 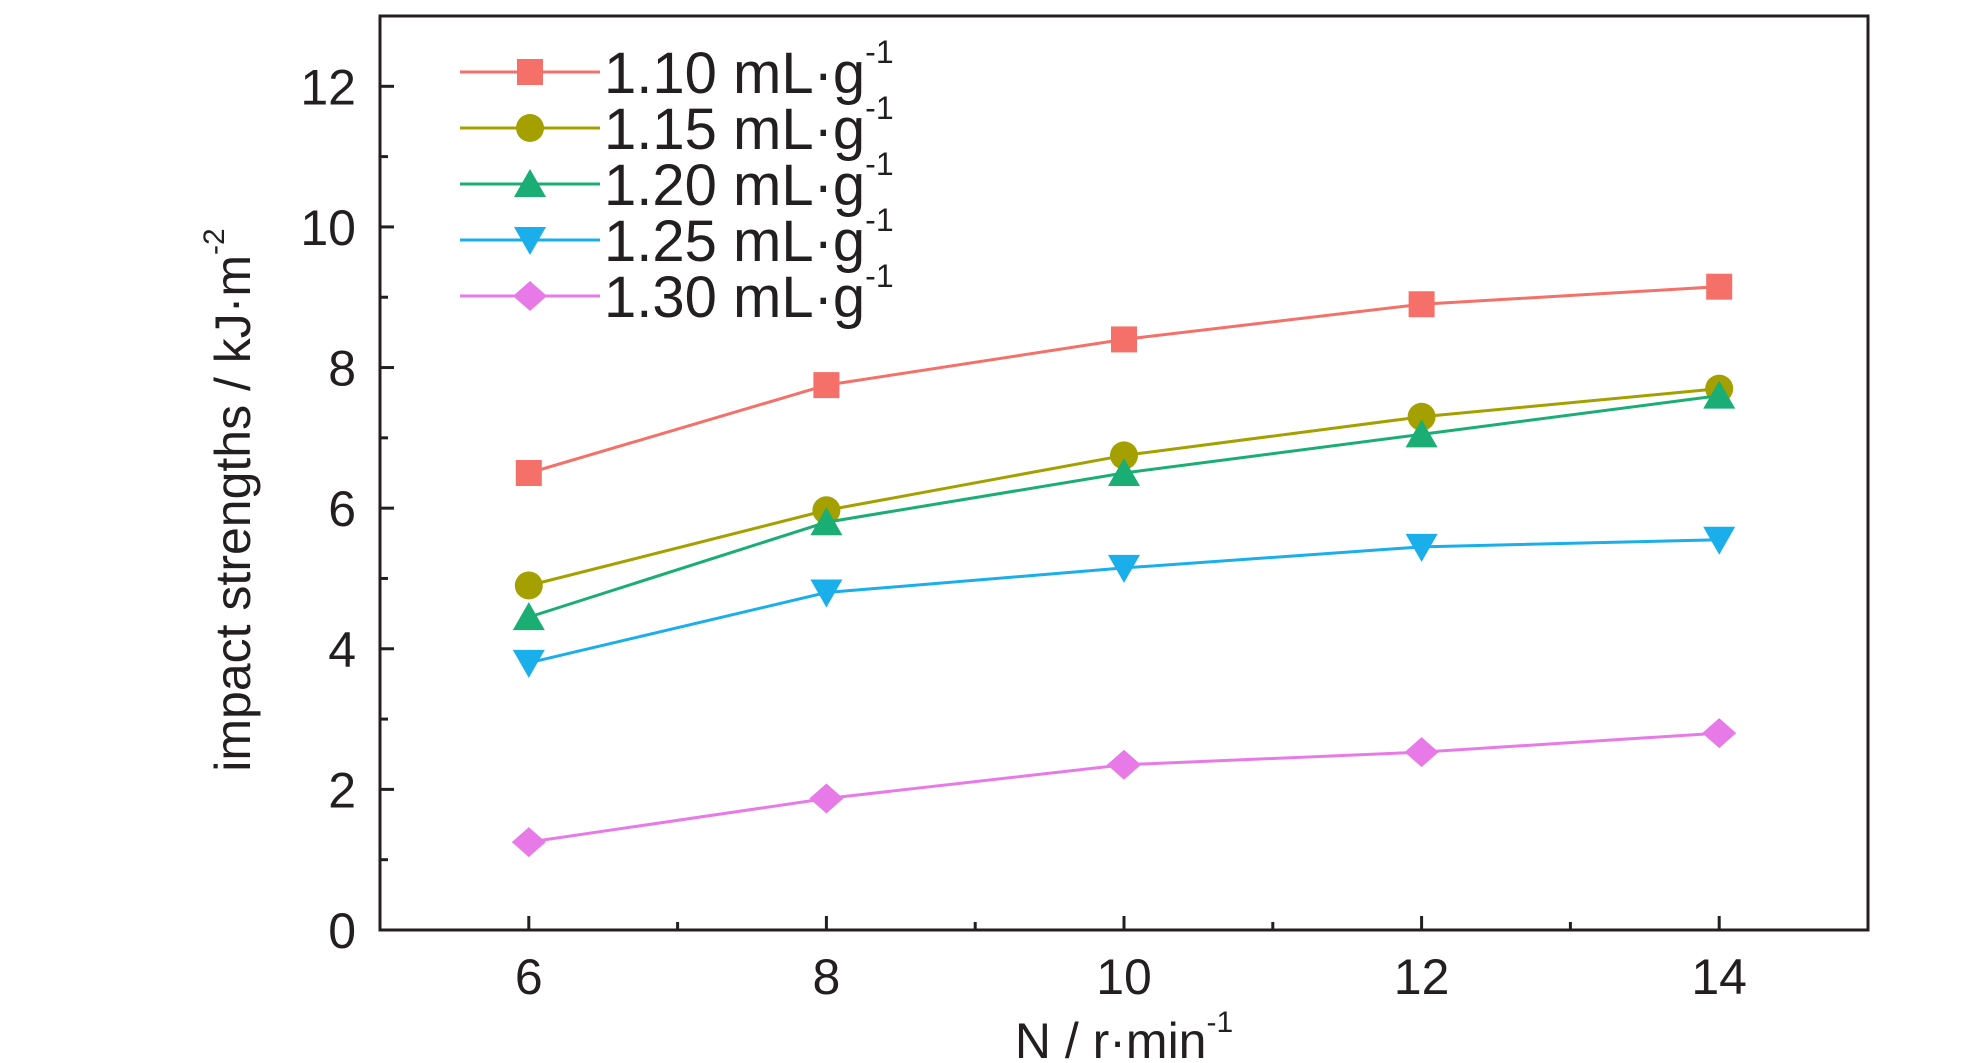 What do you see at coordinates (826, 977) in the screenshot?
I see `x-tick-label: 8` at bounding box center [826, 977].